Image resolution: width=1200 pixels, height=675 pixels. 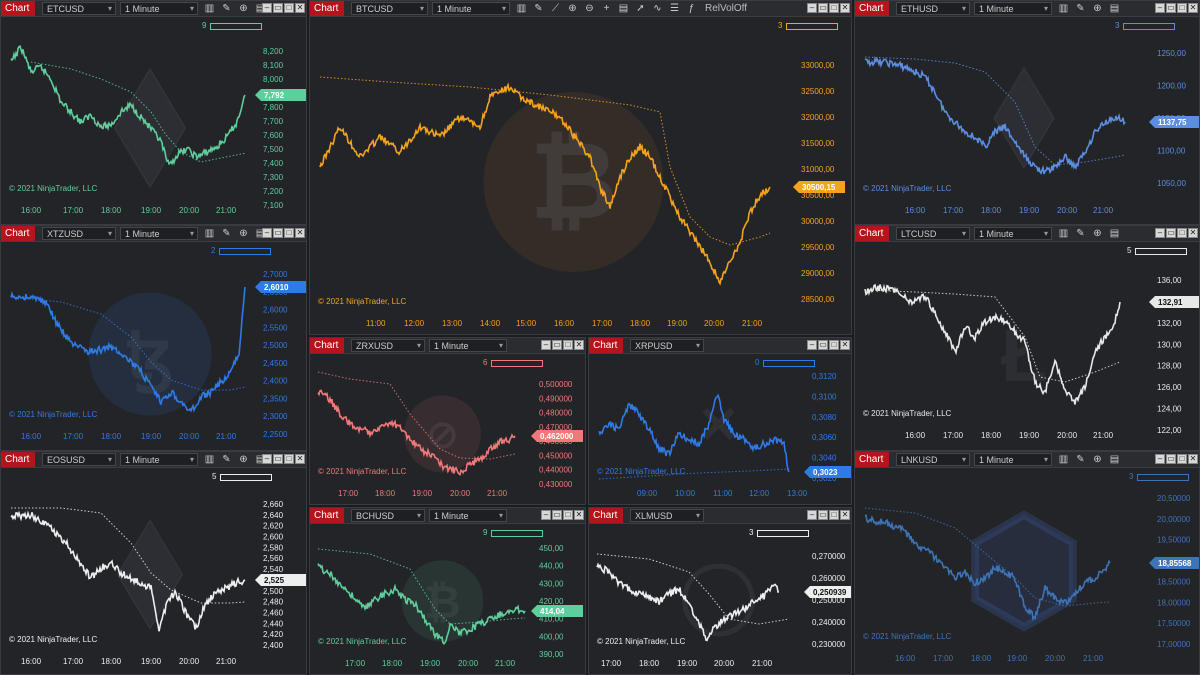 I want to click on instrument-selector: ETHUSD, so click(x=933, y=8).